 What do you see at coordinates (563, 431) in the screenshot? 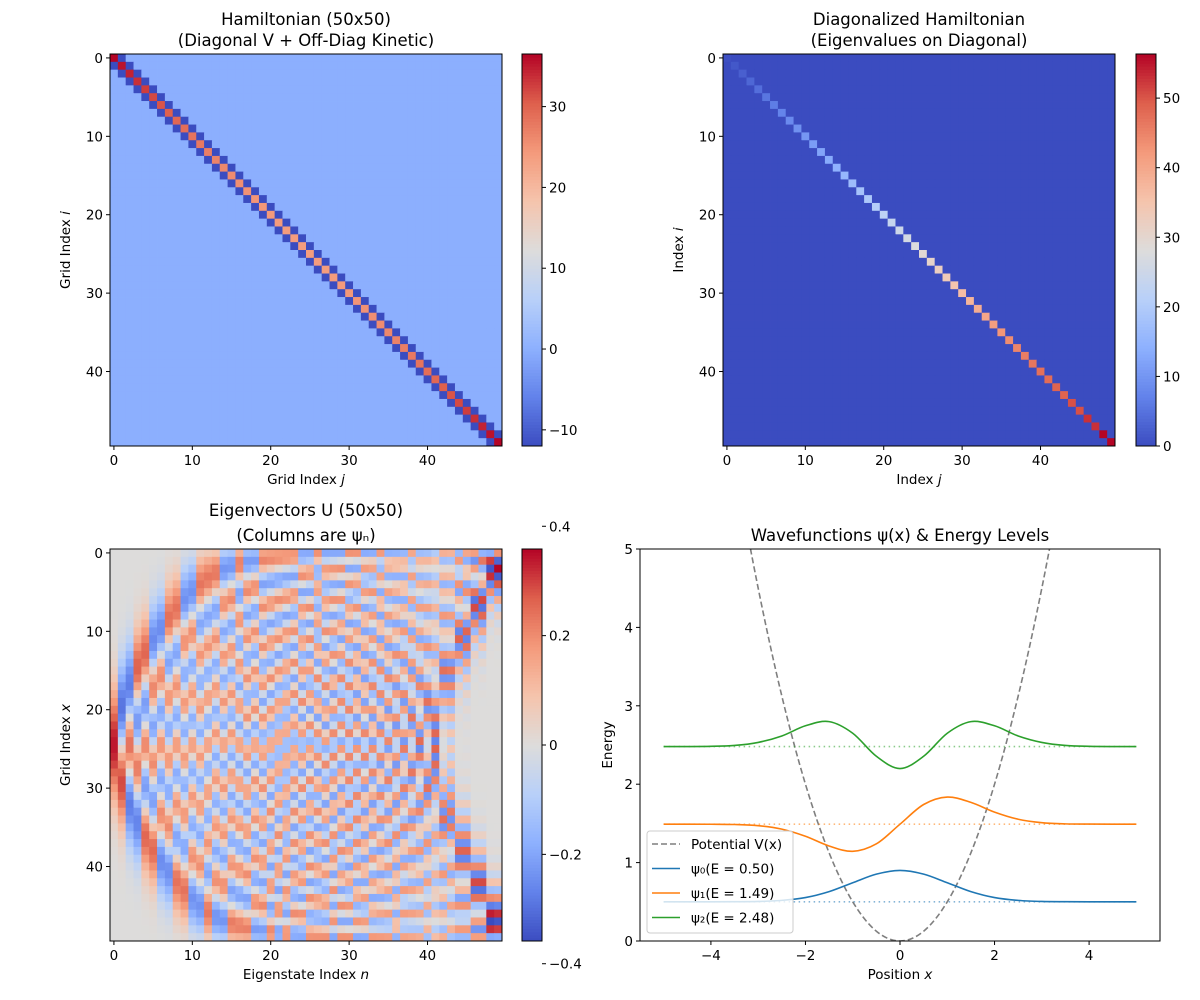
I see `colorbar-tick-label: −10` at bounding box center [563, 431].